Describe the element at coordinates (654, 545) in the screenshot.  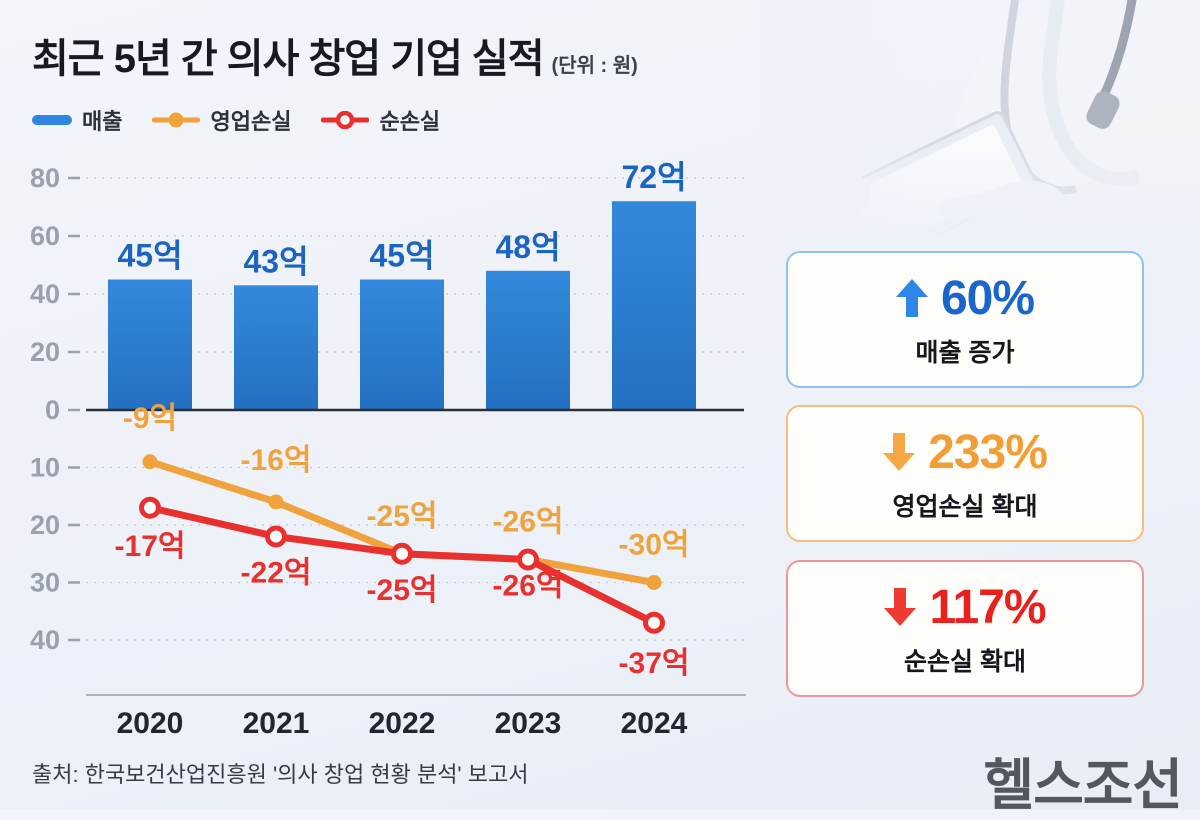
I see `svg-text: -30억` at that location.